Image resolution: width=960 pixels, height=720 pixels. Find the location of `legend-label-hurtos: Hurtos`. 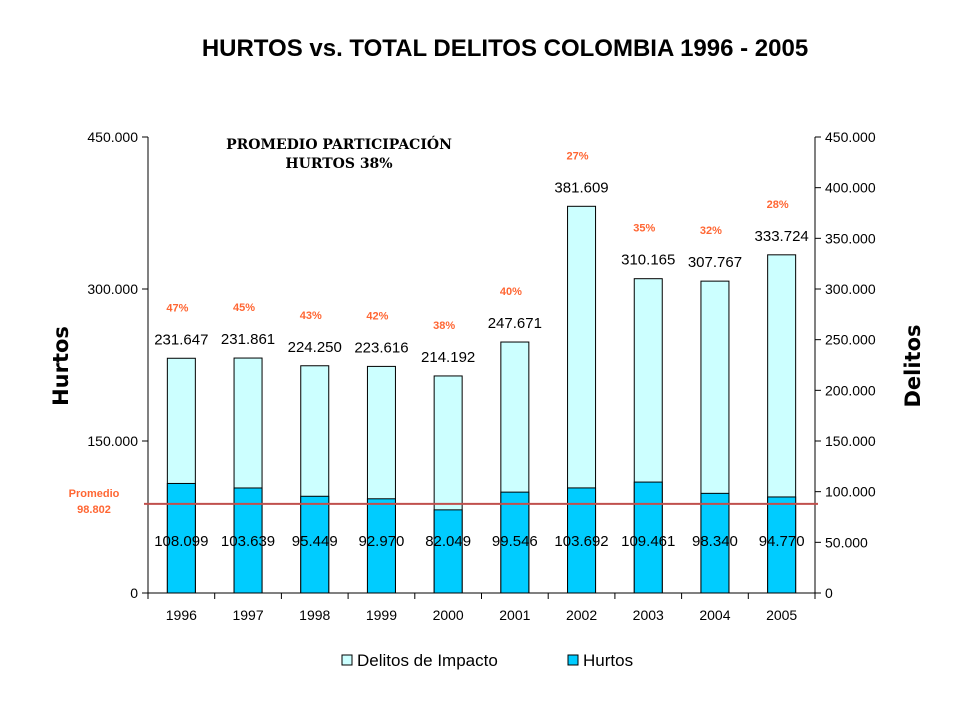

legend-label-hurtos: Hurtos is located at coordinates (608, 660).